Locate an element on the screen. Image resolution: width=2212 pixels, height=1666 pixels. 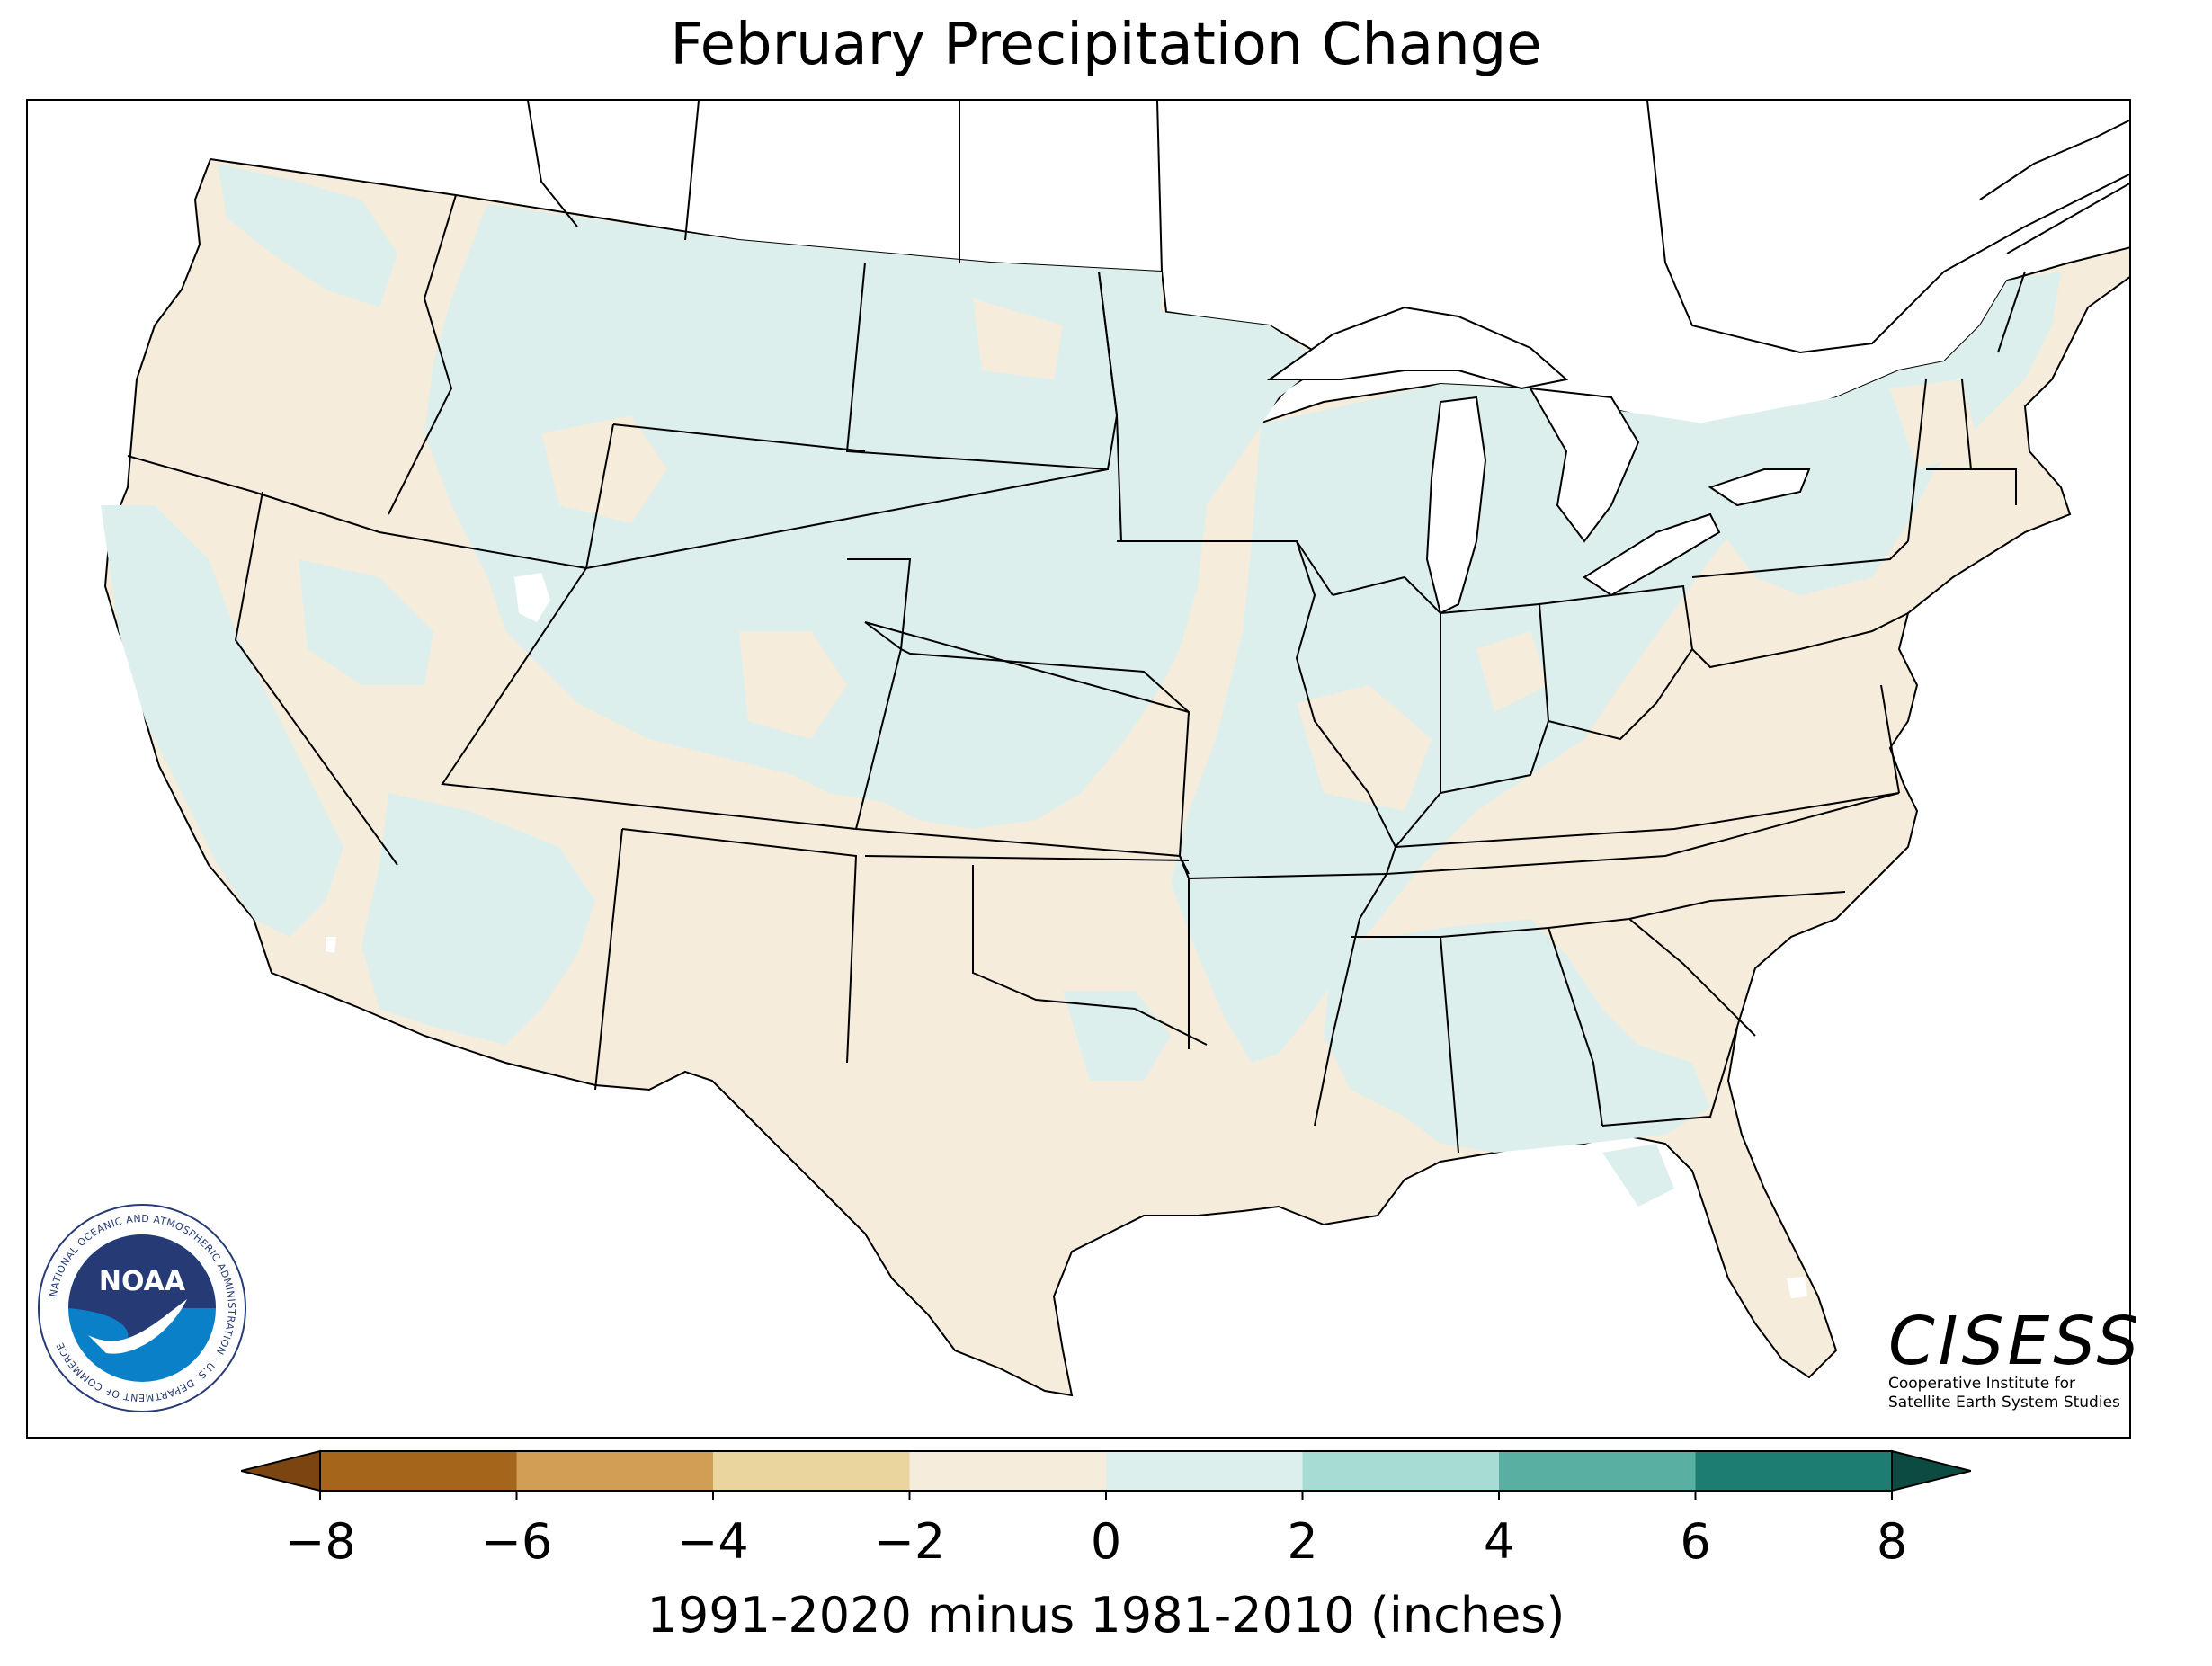
colorbar is located at coordinates (1106, 1475).